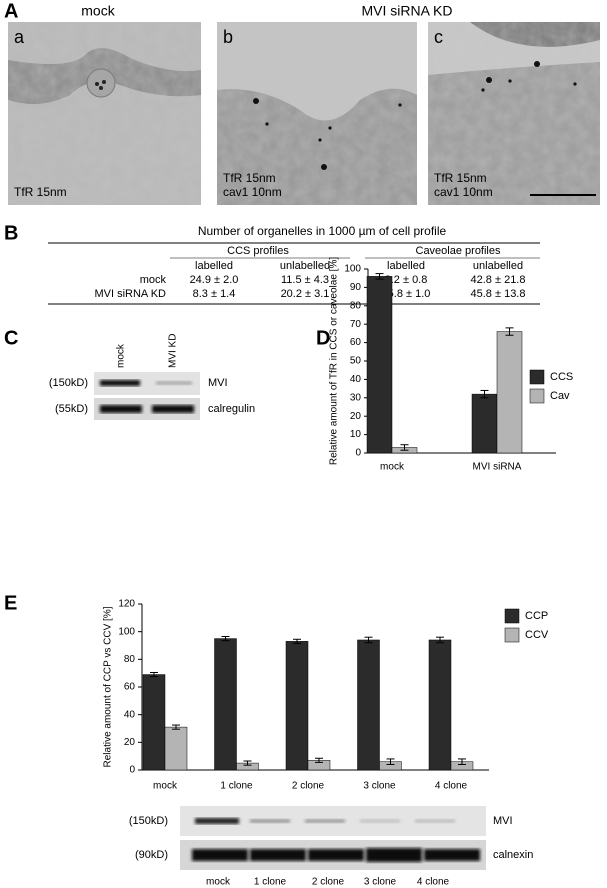 Image resolution: width=607 pixels, height=888 pixels. Describe the element at coordinates (451, 786) in the screenshot. I see `x-tick-label: 4 clone` at that location.